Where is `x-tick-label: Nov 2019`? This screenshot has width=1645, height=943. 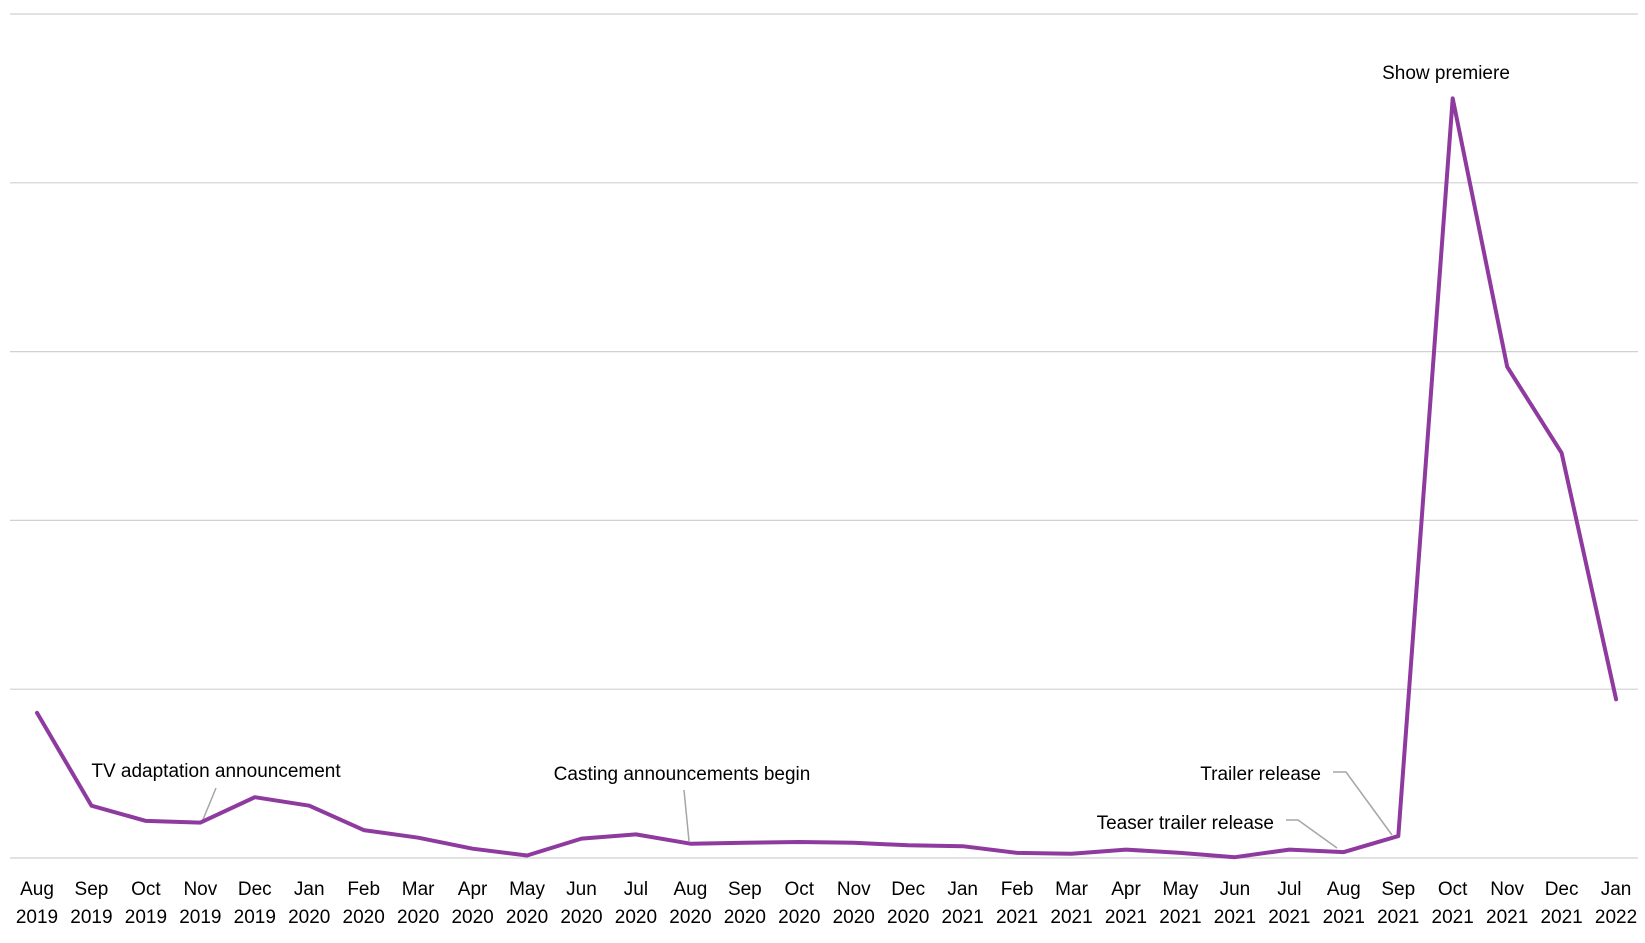
x-tick-label: Nov 2019 is located at coordinates (200, 903).